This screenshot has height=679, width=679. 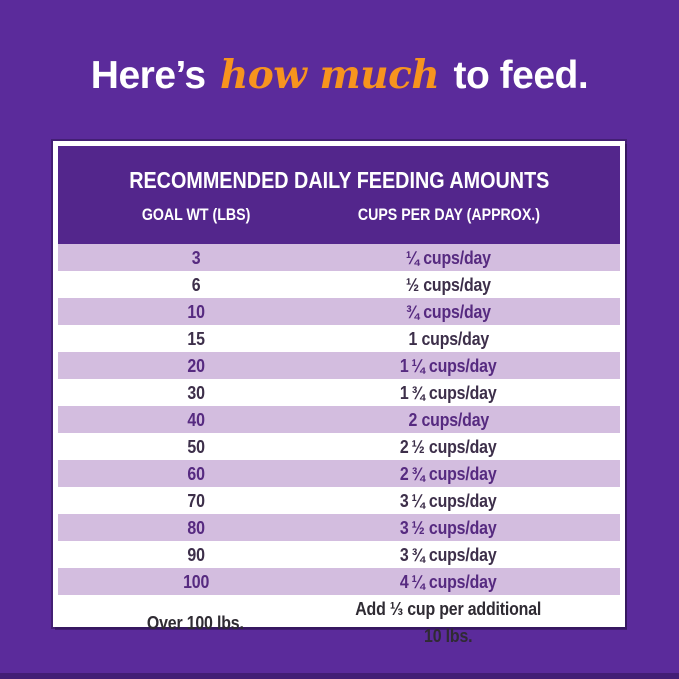 I want to click on page-title: Here’s how much to feed., so click(x=339, y=75).